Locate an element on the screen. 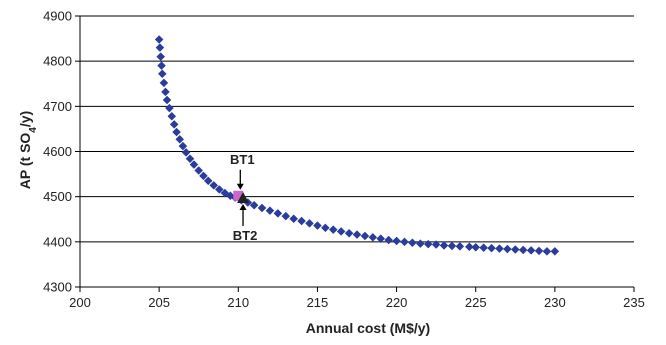  highlight-point-bt1 is located at coordinates (238, 195).